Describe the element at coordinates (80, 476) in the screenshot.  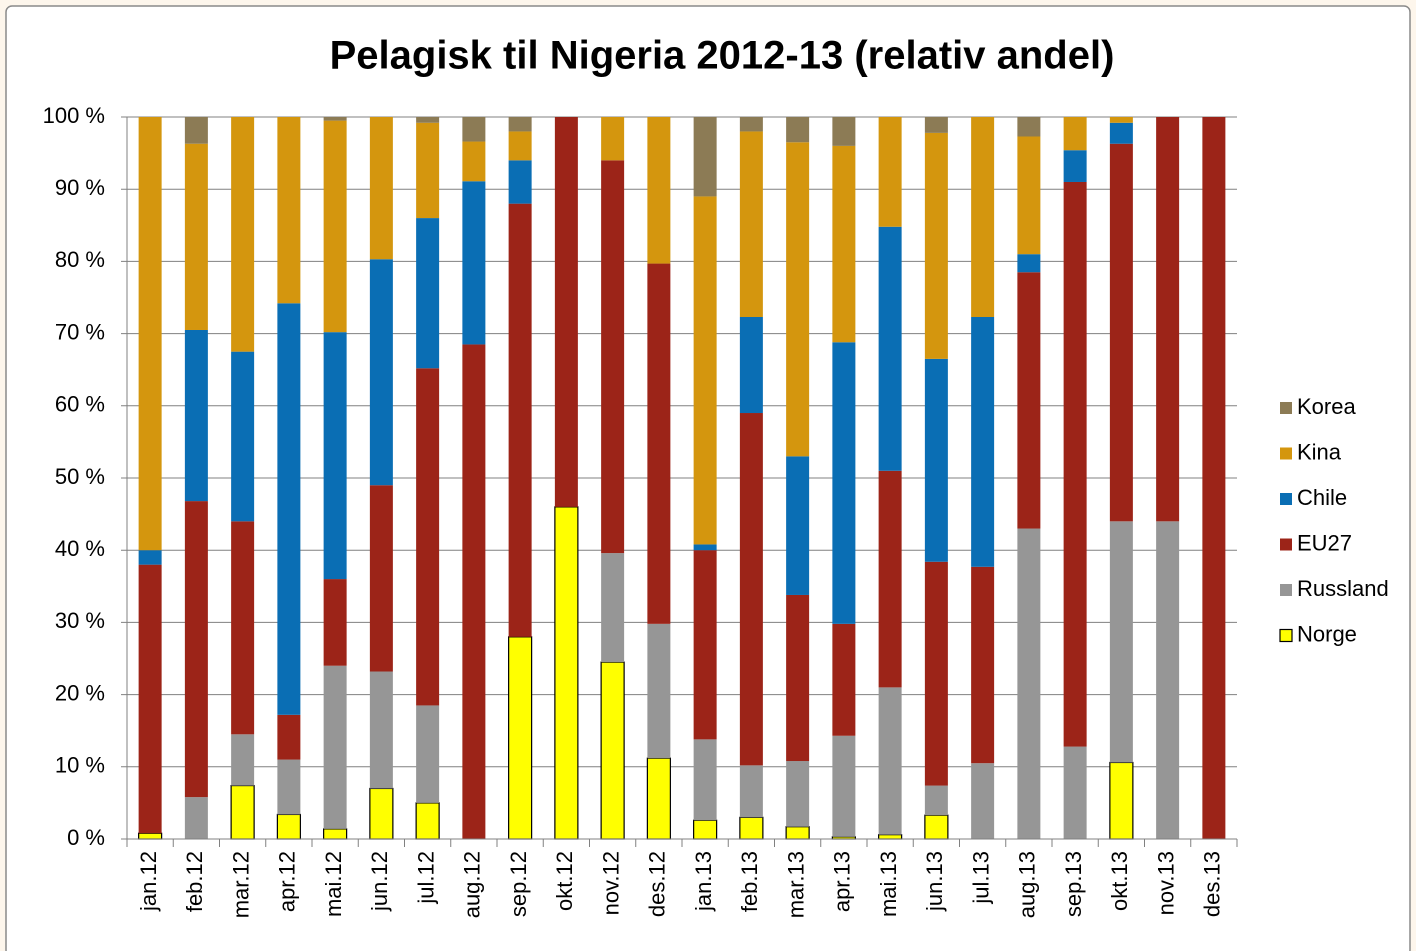
I see `y-tick-label: 50 %` at that location.